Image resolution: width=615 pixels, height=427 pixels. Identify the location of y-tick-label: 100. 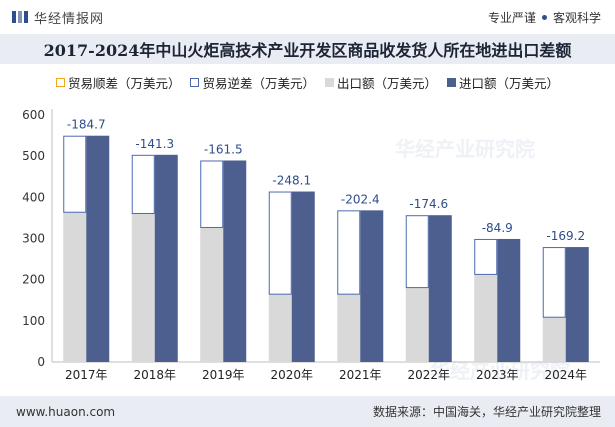
(33, 321).